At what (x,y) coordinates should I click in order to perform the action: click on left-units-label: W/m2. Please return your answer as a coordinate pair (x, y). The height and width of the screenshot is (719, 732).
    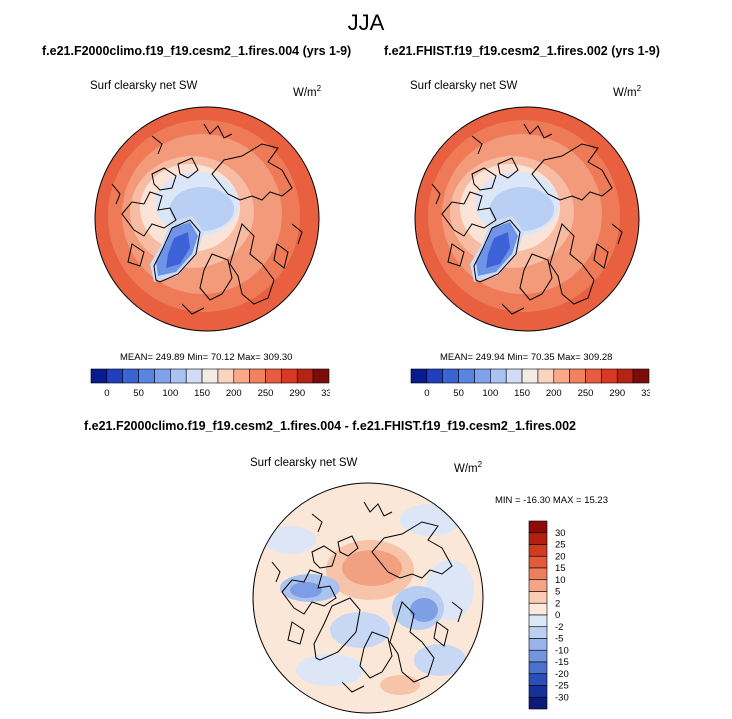
    Looking at the image, I should click on (307, 91).